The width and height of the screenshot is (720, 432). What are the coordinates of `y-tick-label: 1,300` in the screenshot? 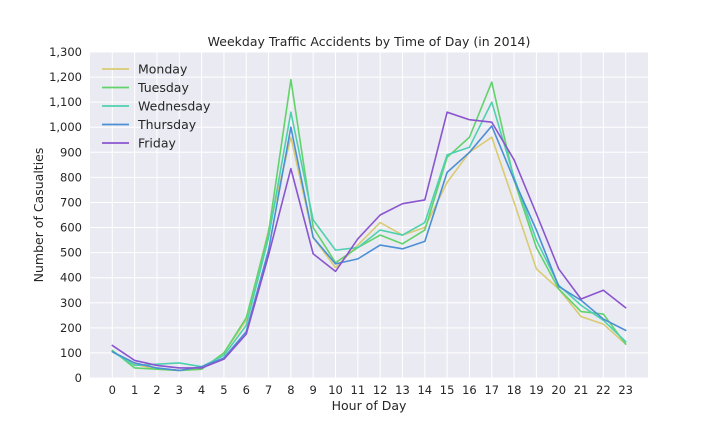 It's located at (65, 52).